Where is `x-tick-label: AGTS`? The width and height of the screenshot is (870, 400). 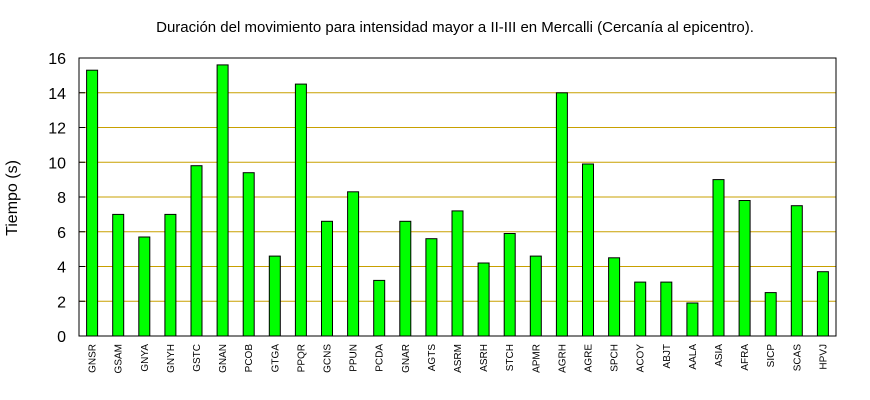
x-tick-label: AGTS is located at coordinates (432, 358).